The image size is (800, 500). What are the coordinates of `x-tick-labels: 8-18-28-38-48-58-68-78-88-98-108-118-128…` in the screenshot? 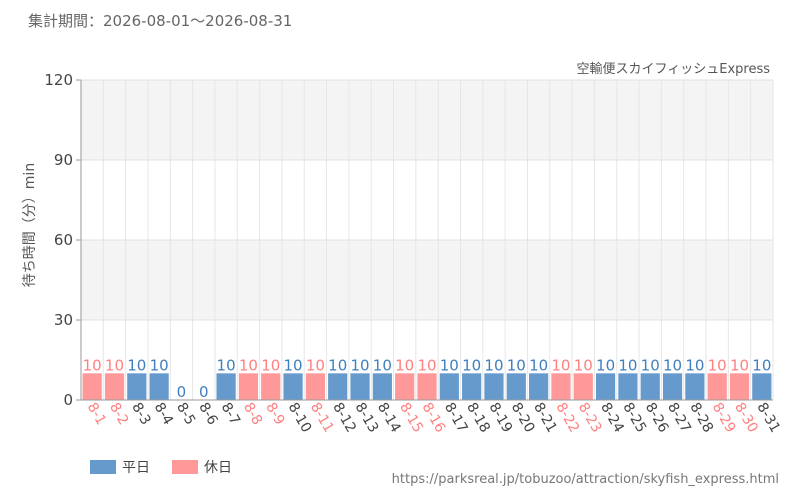 It's located at (433, 418).